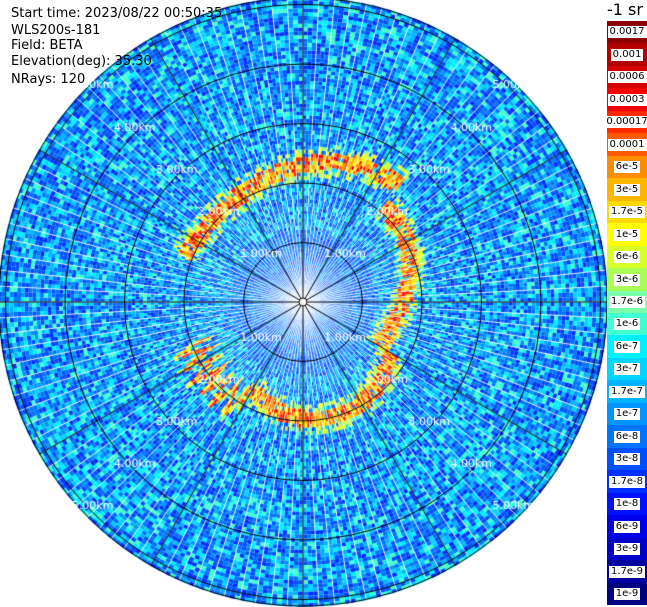  I want to click on colorbar-tick-label: 6e-8, so click(627, 436).